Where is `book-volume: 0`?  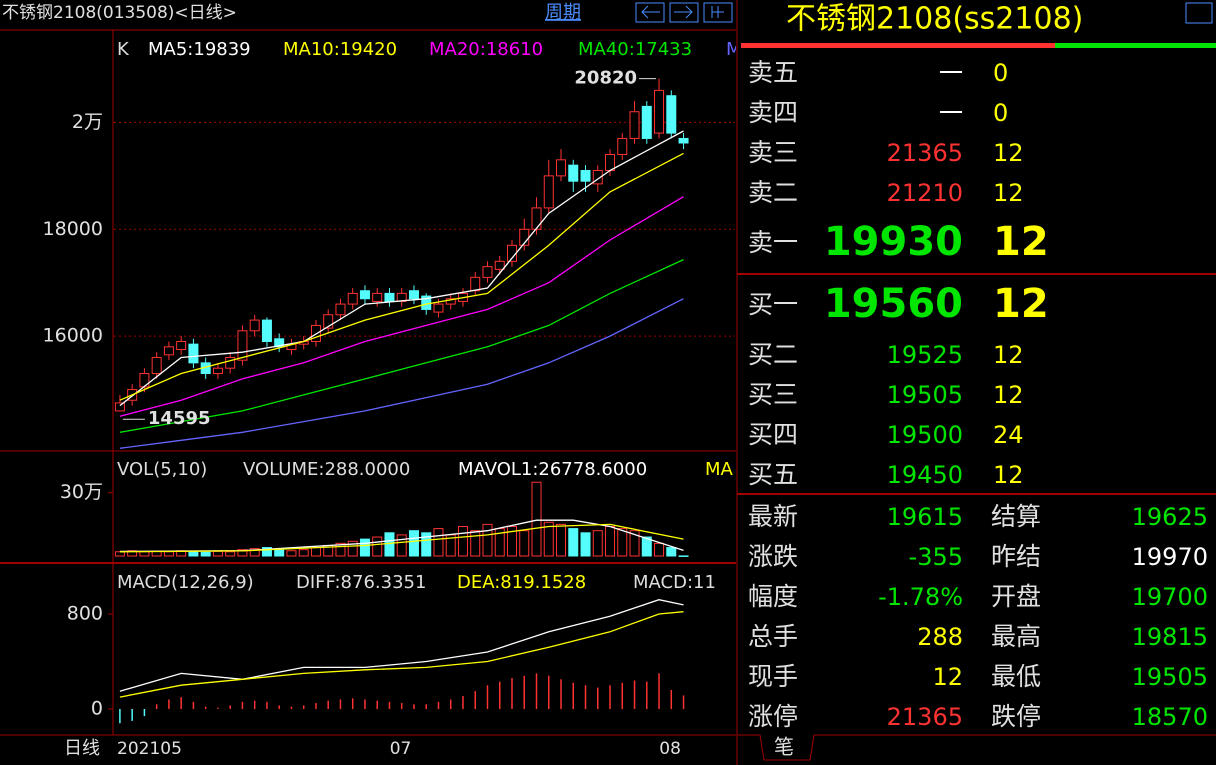
book-volume: 0 is located at coordinates (1000, 113).